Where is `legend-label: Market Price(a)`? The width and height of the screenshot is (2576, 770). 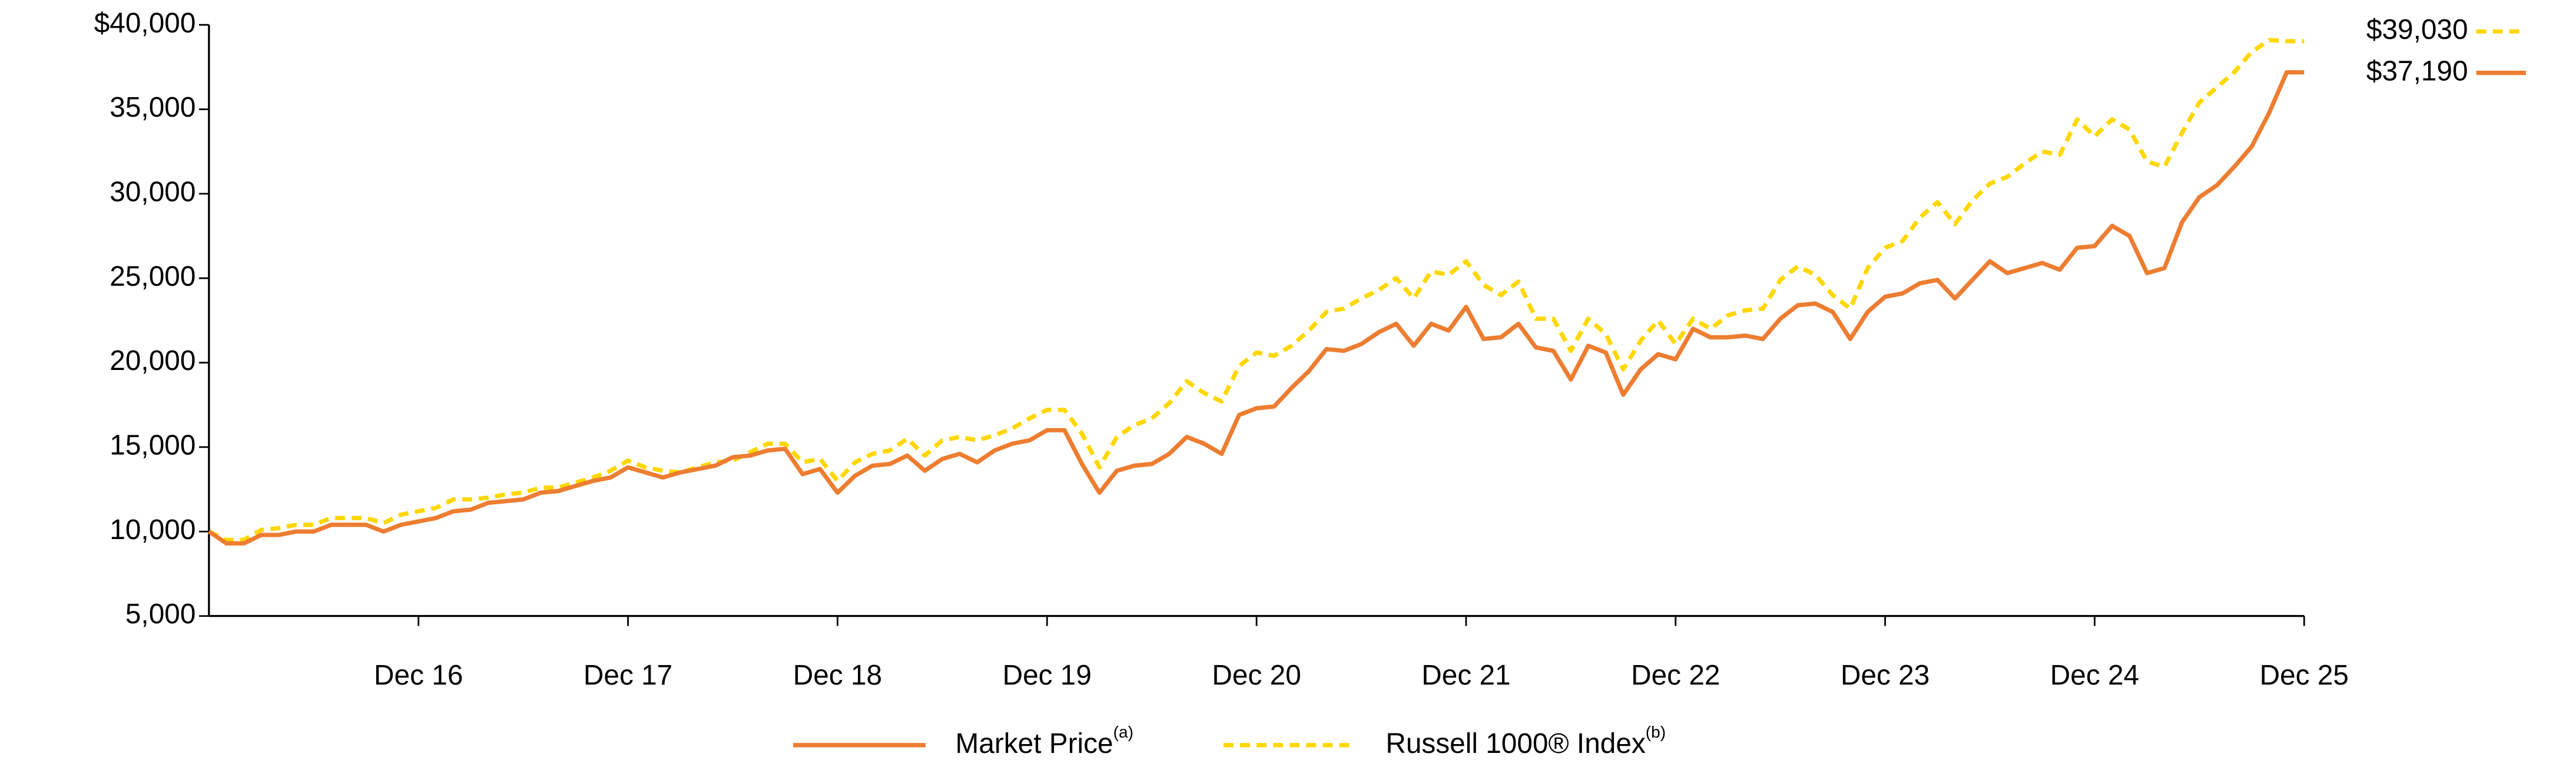 legend-label: Market Price(a) is located at coordinates (1044, 741).